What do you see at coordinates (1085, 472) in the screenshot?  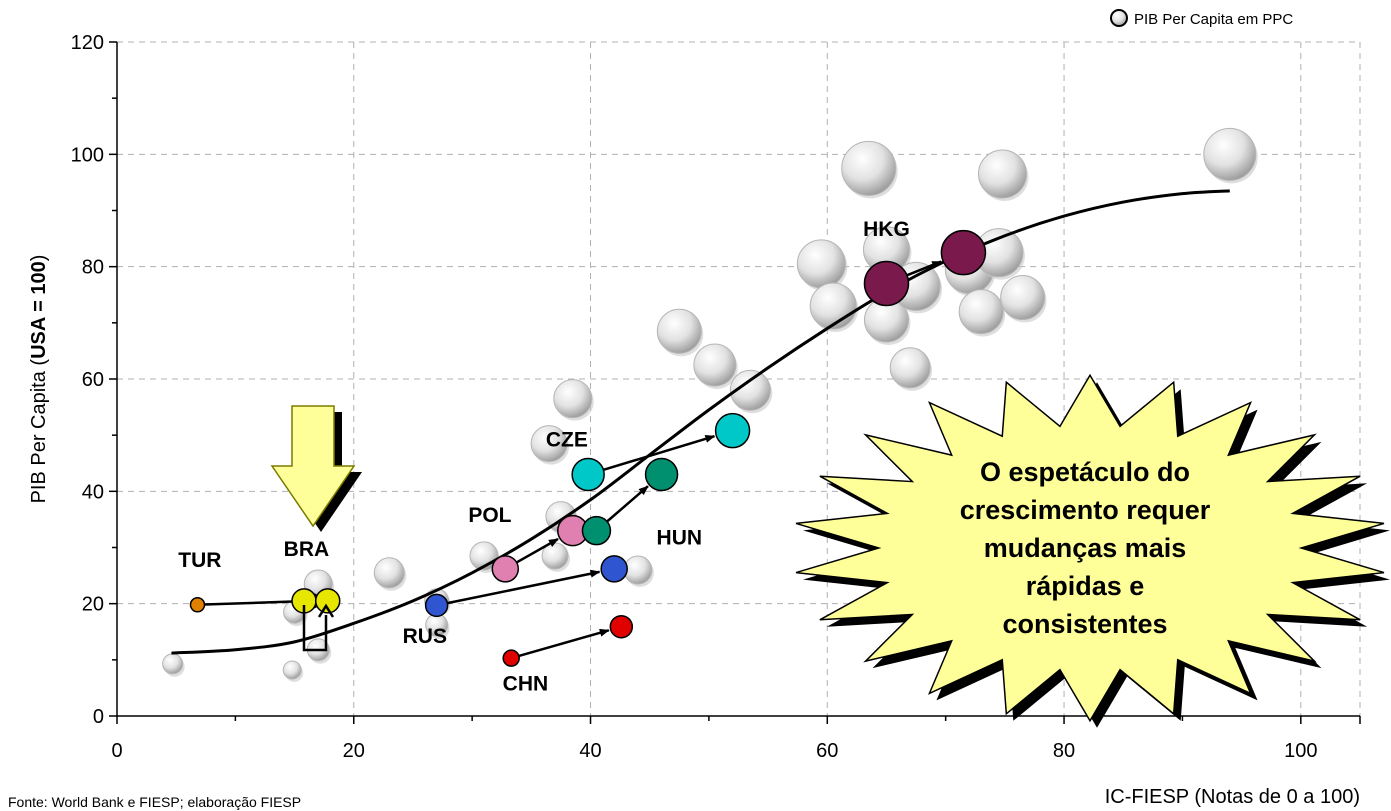 I see `callout-line: O espetáculo do` at bounding box center [1085, 472].